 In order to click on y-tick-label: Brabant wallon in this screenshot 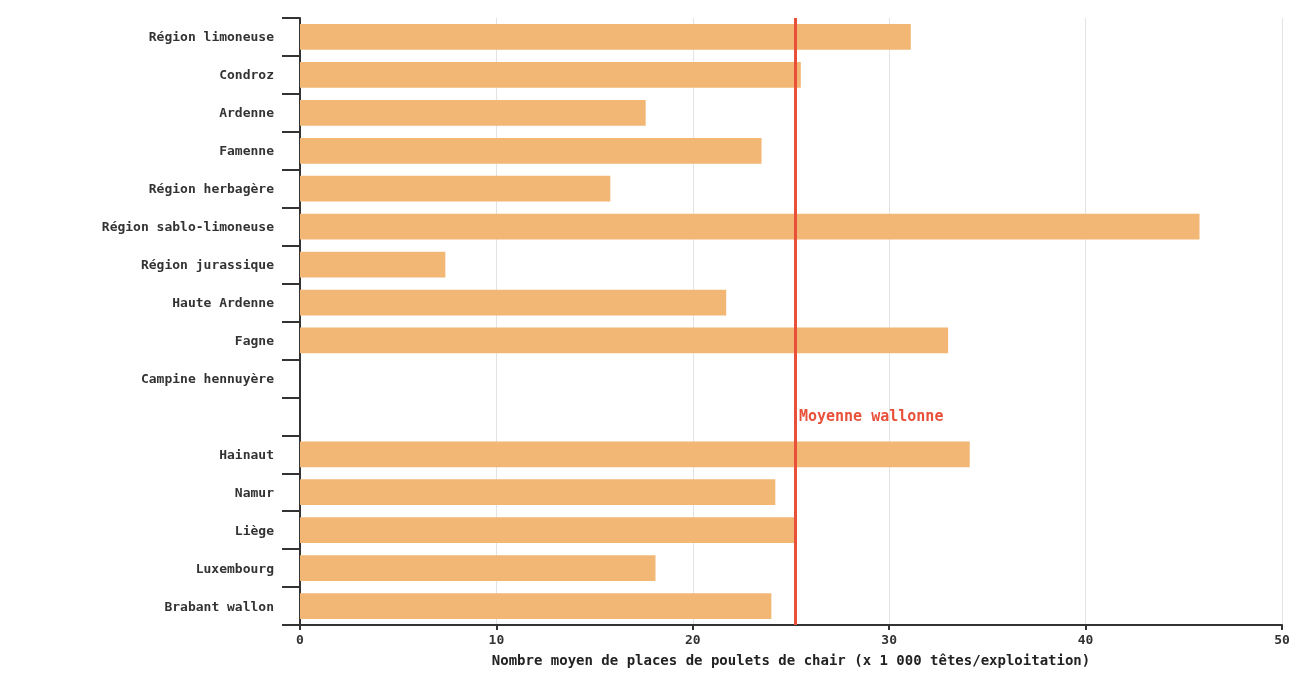, I will do `click(219, 606)`.